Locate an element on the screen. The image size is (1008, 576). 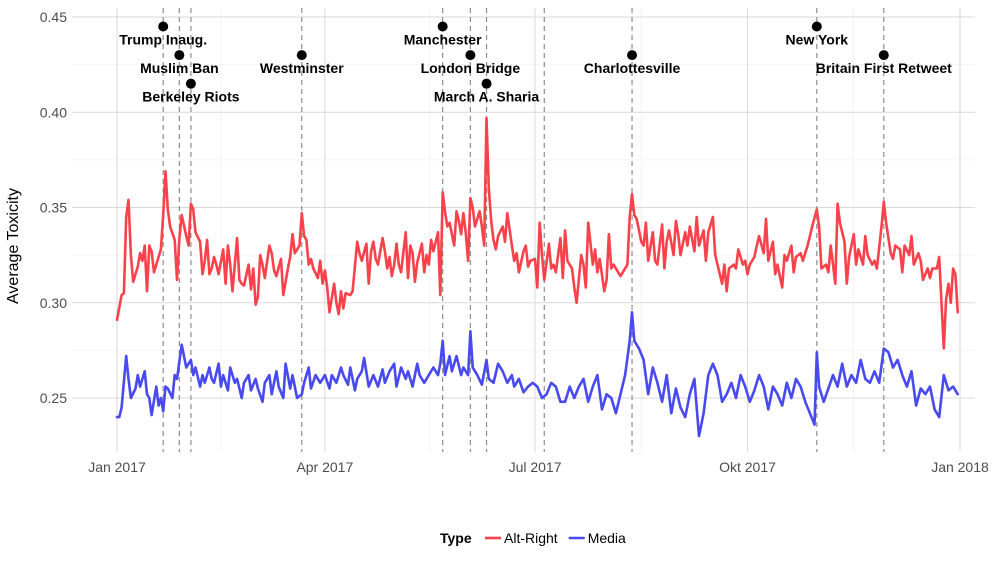
legend: Type Alt-Right Media is located at coordinates (533, 538).